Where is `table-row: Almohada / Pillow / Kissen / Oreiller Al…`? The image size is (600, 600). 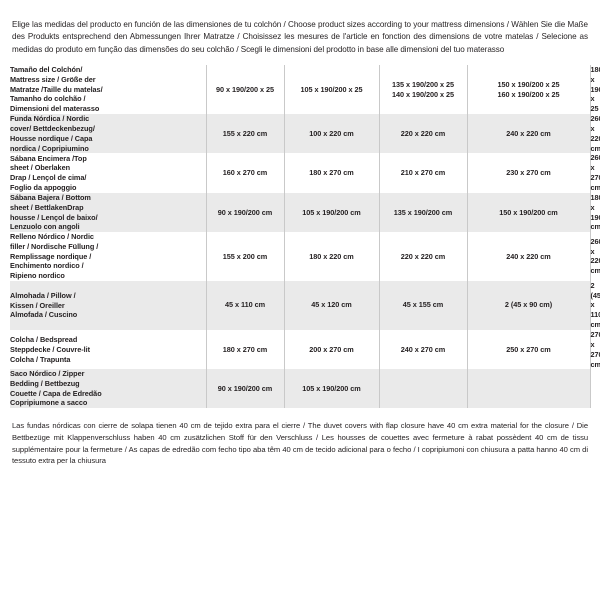 table-row: Almohada / Pillow / Kissen / Oreiller Al… is located at coordinates (305, 305).